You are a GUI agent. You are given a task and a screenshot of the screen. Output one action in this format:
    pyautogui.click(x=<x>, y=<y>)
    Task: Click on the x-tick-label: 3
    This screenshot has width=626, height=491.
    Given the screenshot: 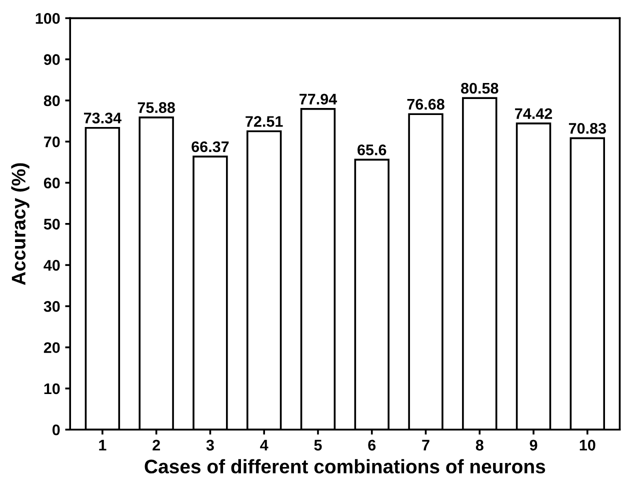 What is the action you would take?
    pyautogui.click(x=210, y=445)
    